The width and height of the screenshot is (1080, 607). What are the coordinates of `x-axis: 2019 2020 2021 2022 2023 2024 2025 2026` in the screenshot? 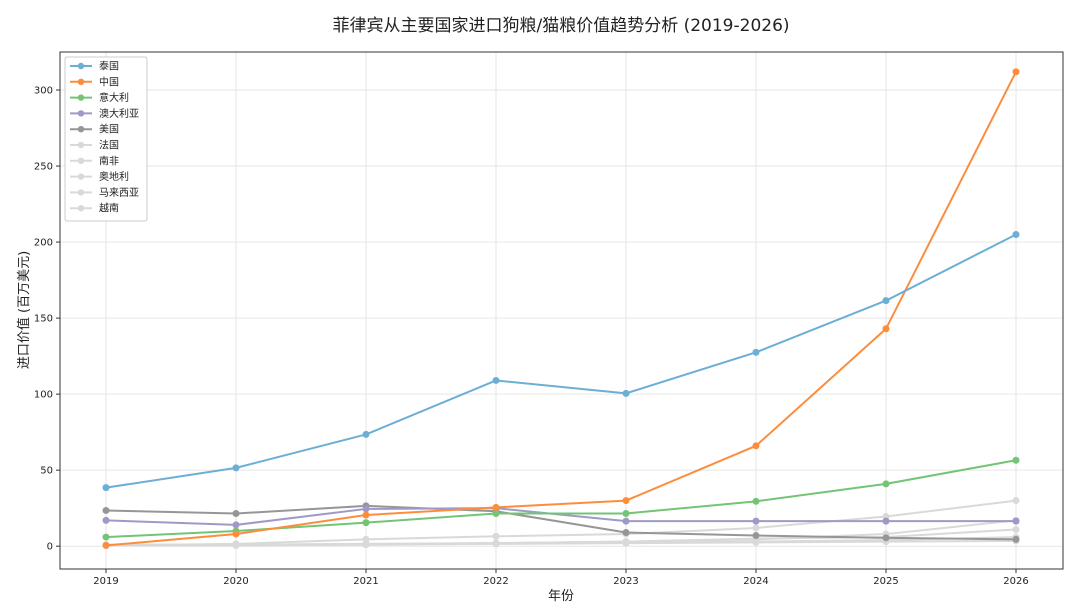 It's located at (561, 578).